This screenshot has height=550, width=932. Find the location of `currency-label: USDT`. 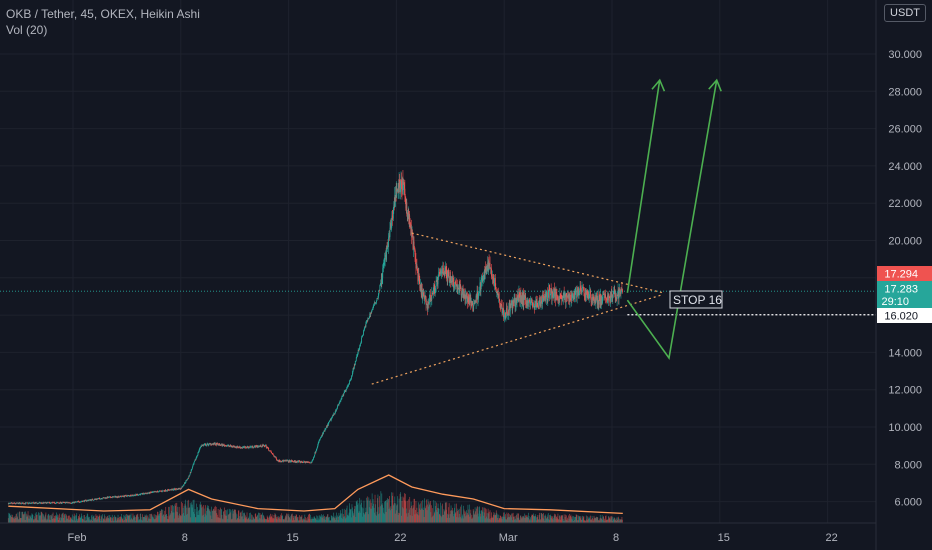

currency-label: USDT is located at coordinates (905, 13).